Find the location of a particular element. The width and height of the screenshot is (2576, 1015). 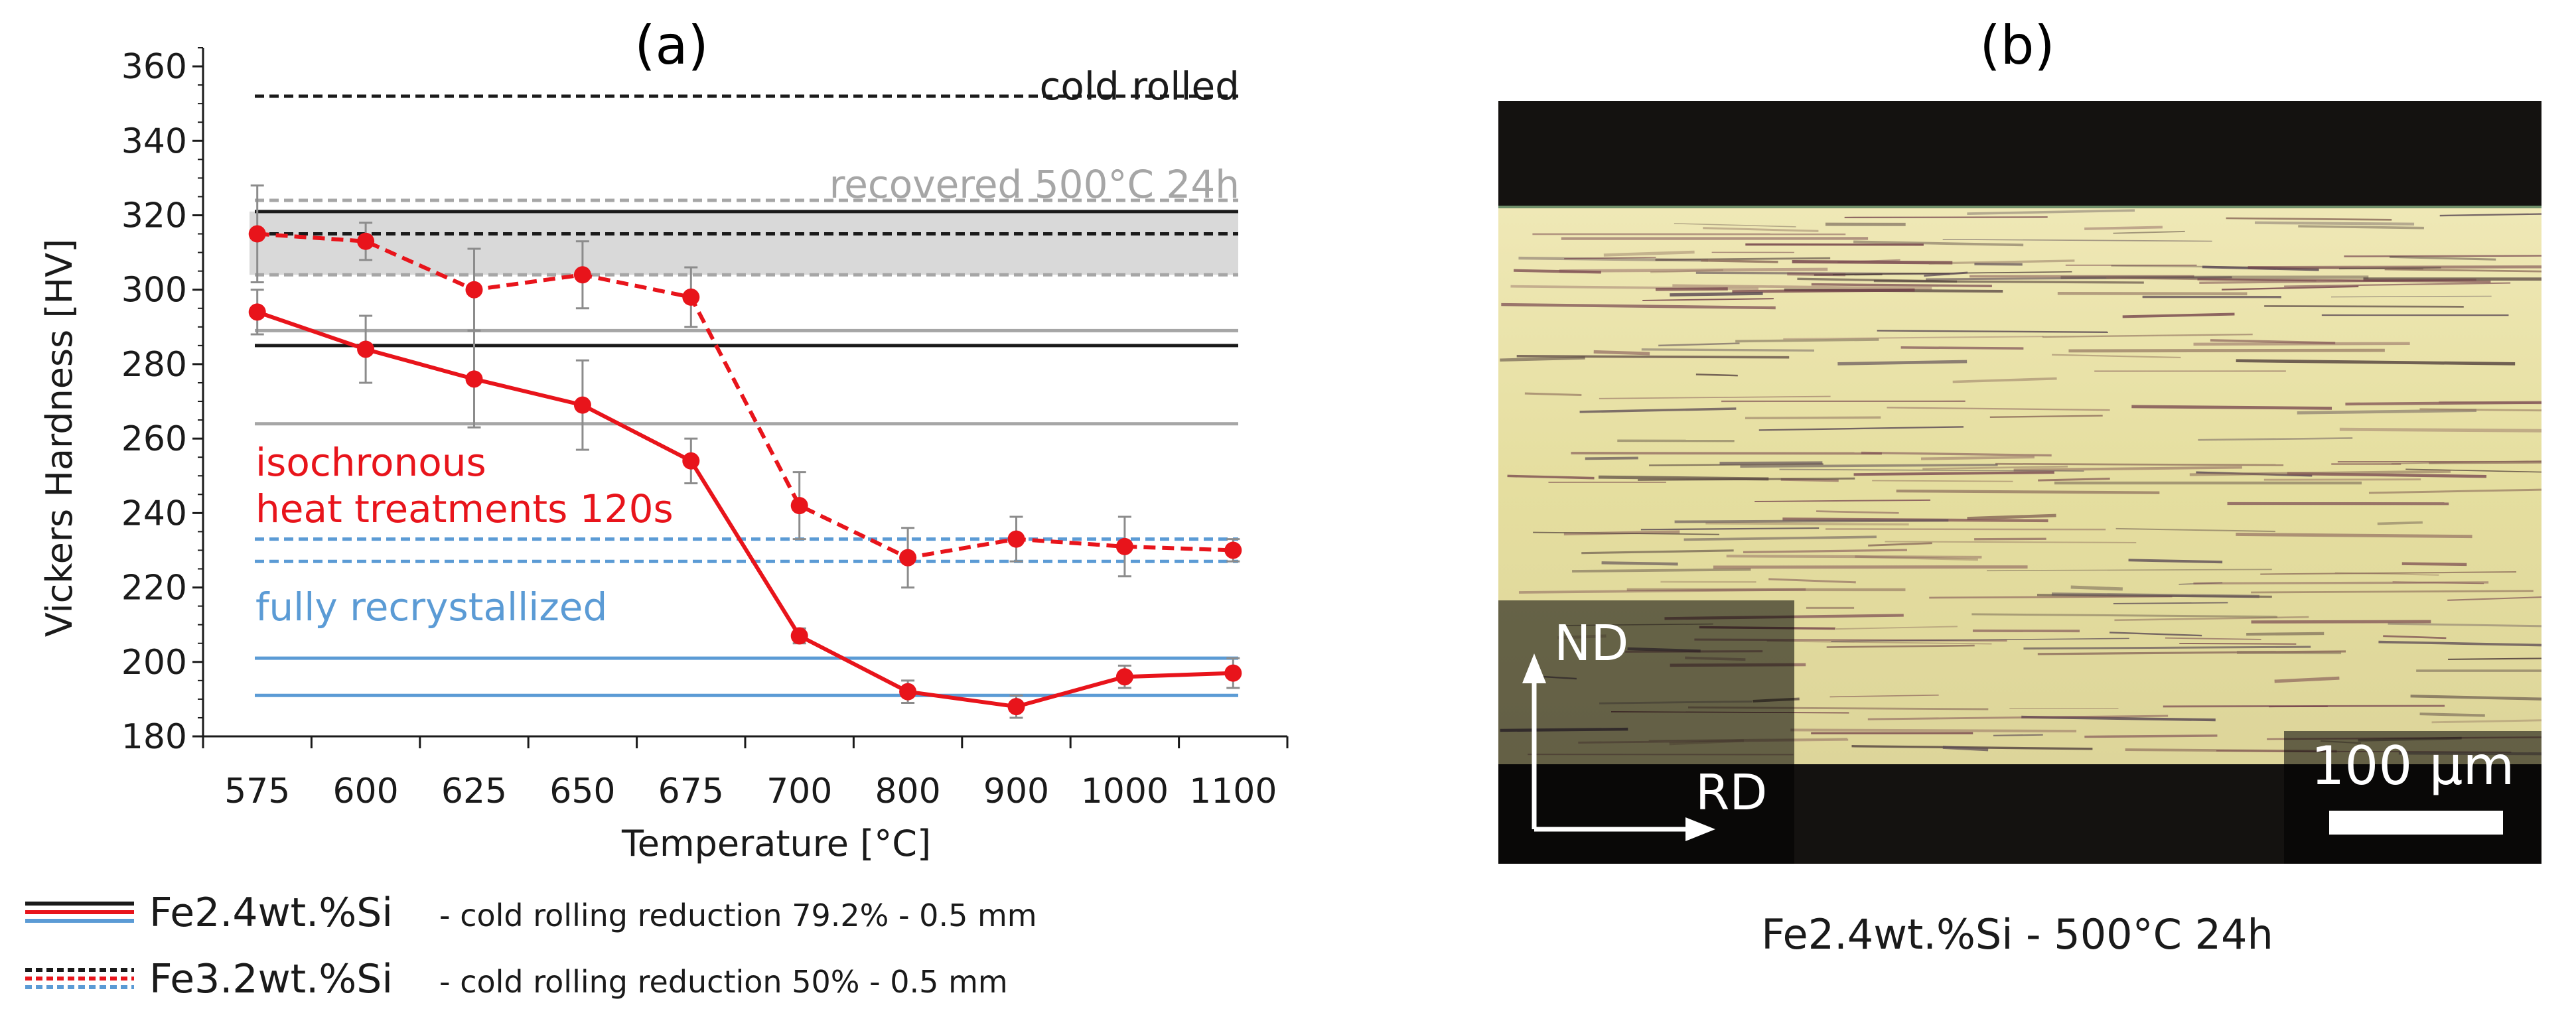

rd-axis-label: RD is located at coordinates (1731, 792).